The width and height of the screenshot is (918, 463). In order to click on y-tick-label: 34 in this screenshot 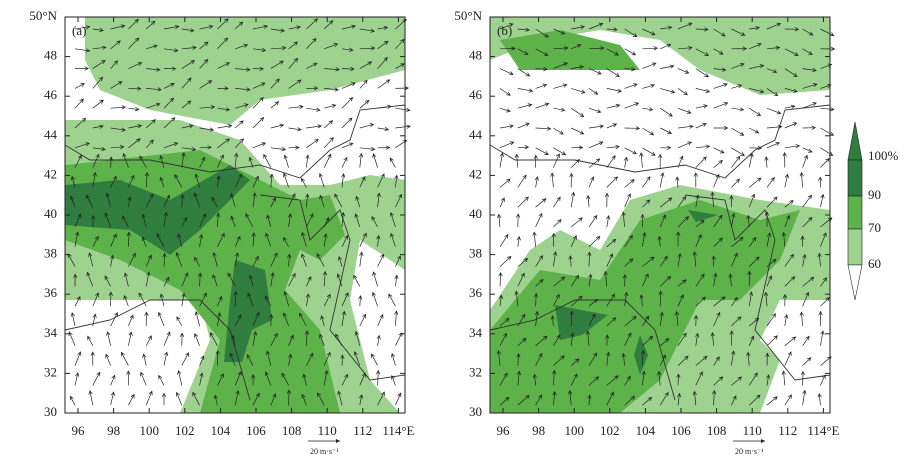, I will do `click(476, 332)`.